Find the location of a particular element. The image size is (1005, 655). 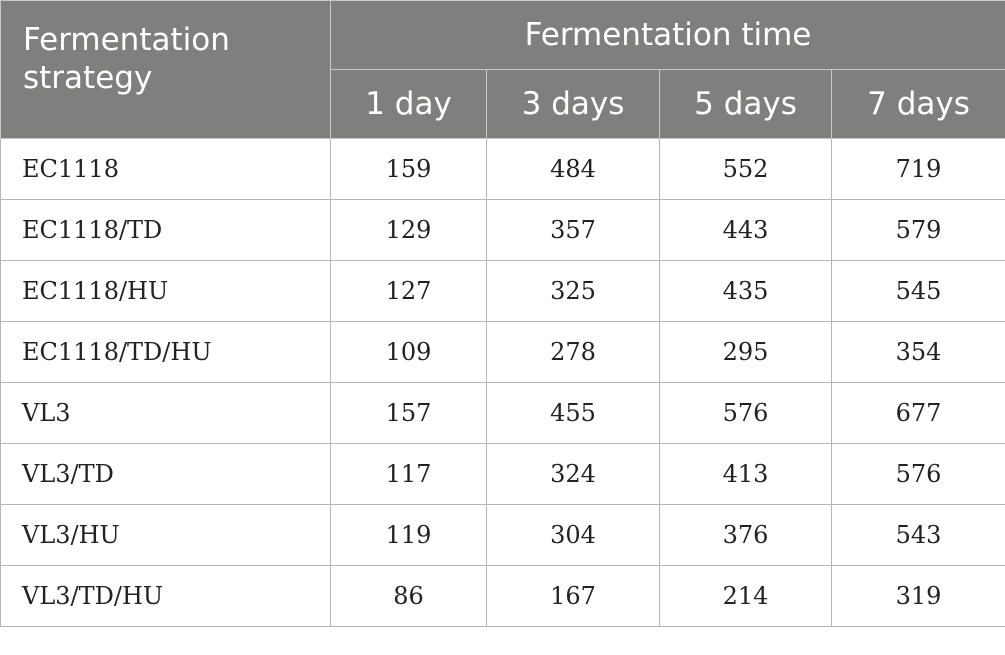

table-row: EC1118/HU 127 325 435 545 is located at coordinates (502, 291).